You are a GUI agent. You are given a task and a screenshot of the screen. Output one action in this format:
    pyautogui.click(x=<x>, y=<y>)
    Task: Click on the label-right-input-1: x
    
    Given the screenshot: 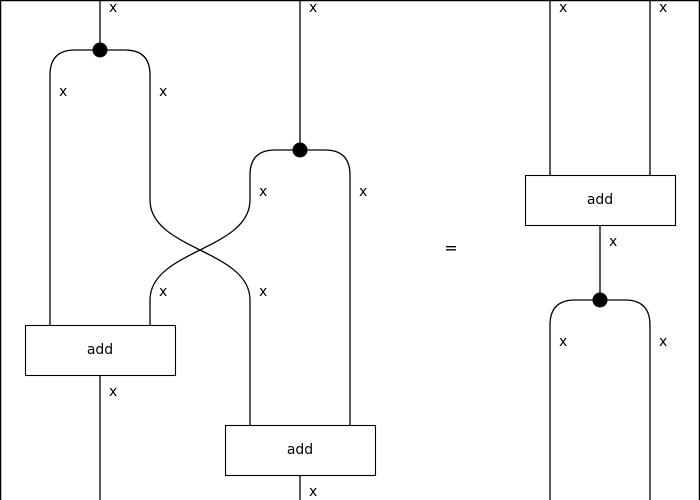 What is the action you would take?
    pyautogui.click(x=563, y=8)
    